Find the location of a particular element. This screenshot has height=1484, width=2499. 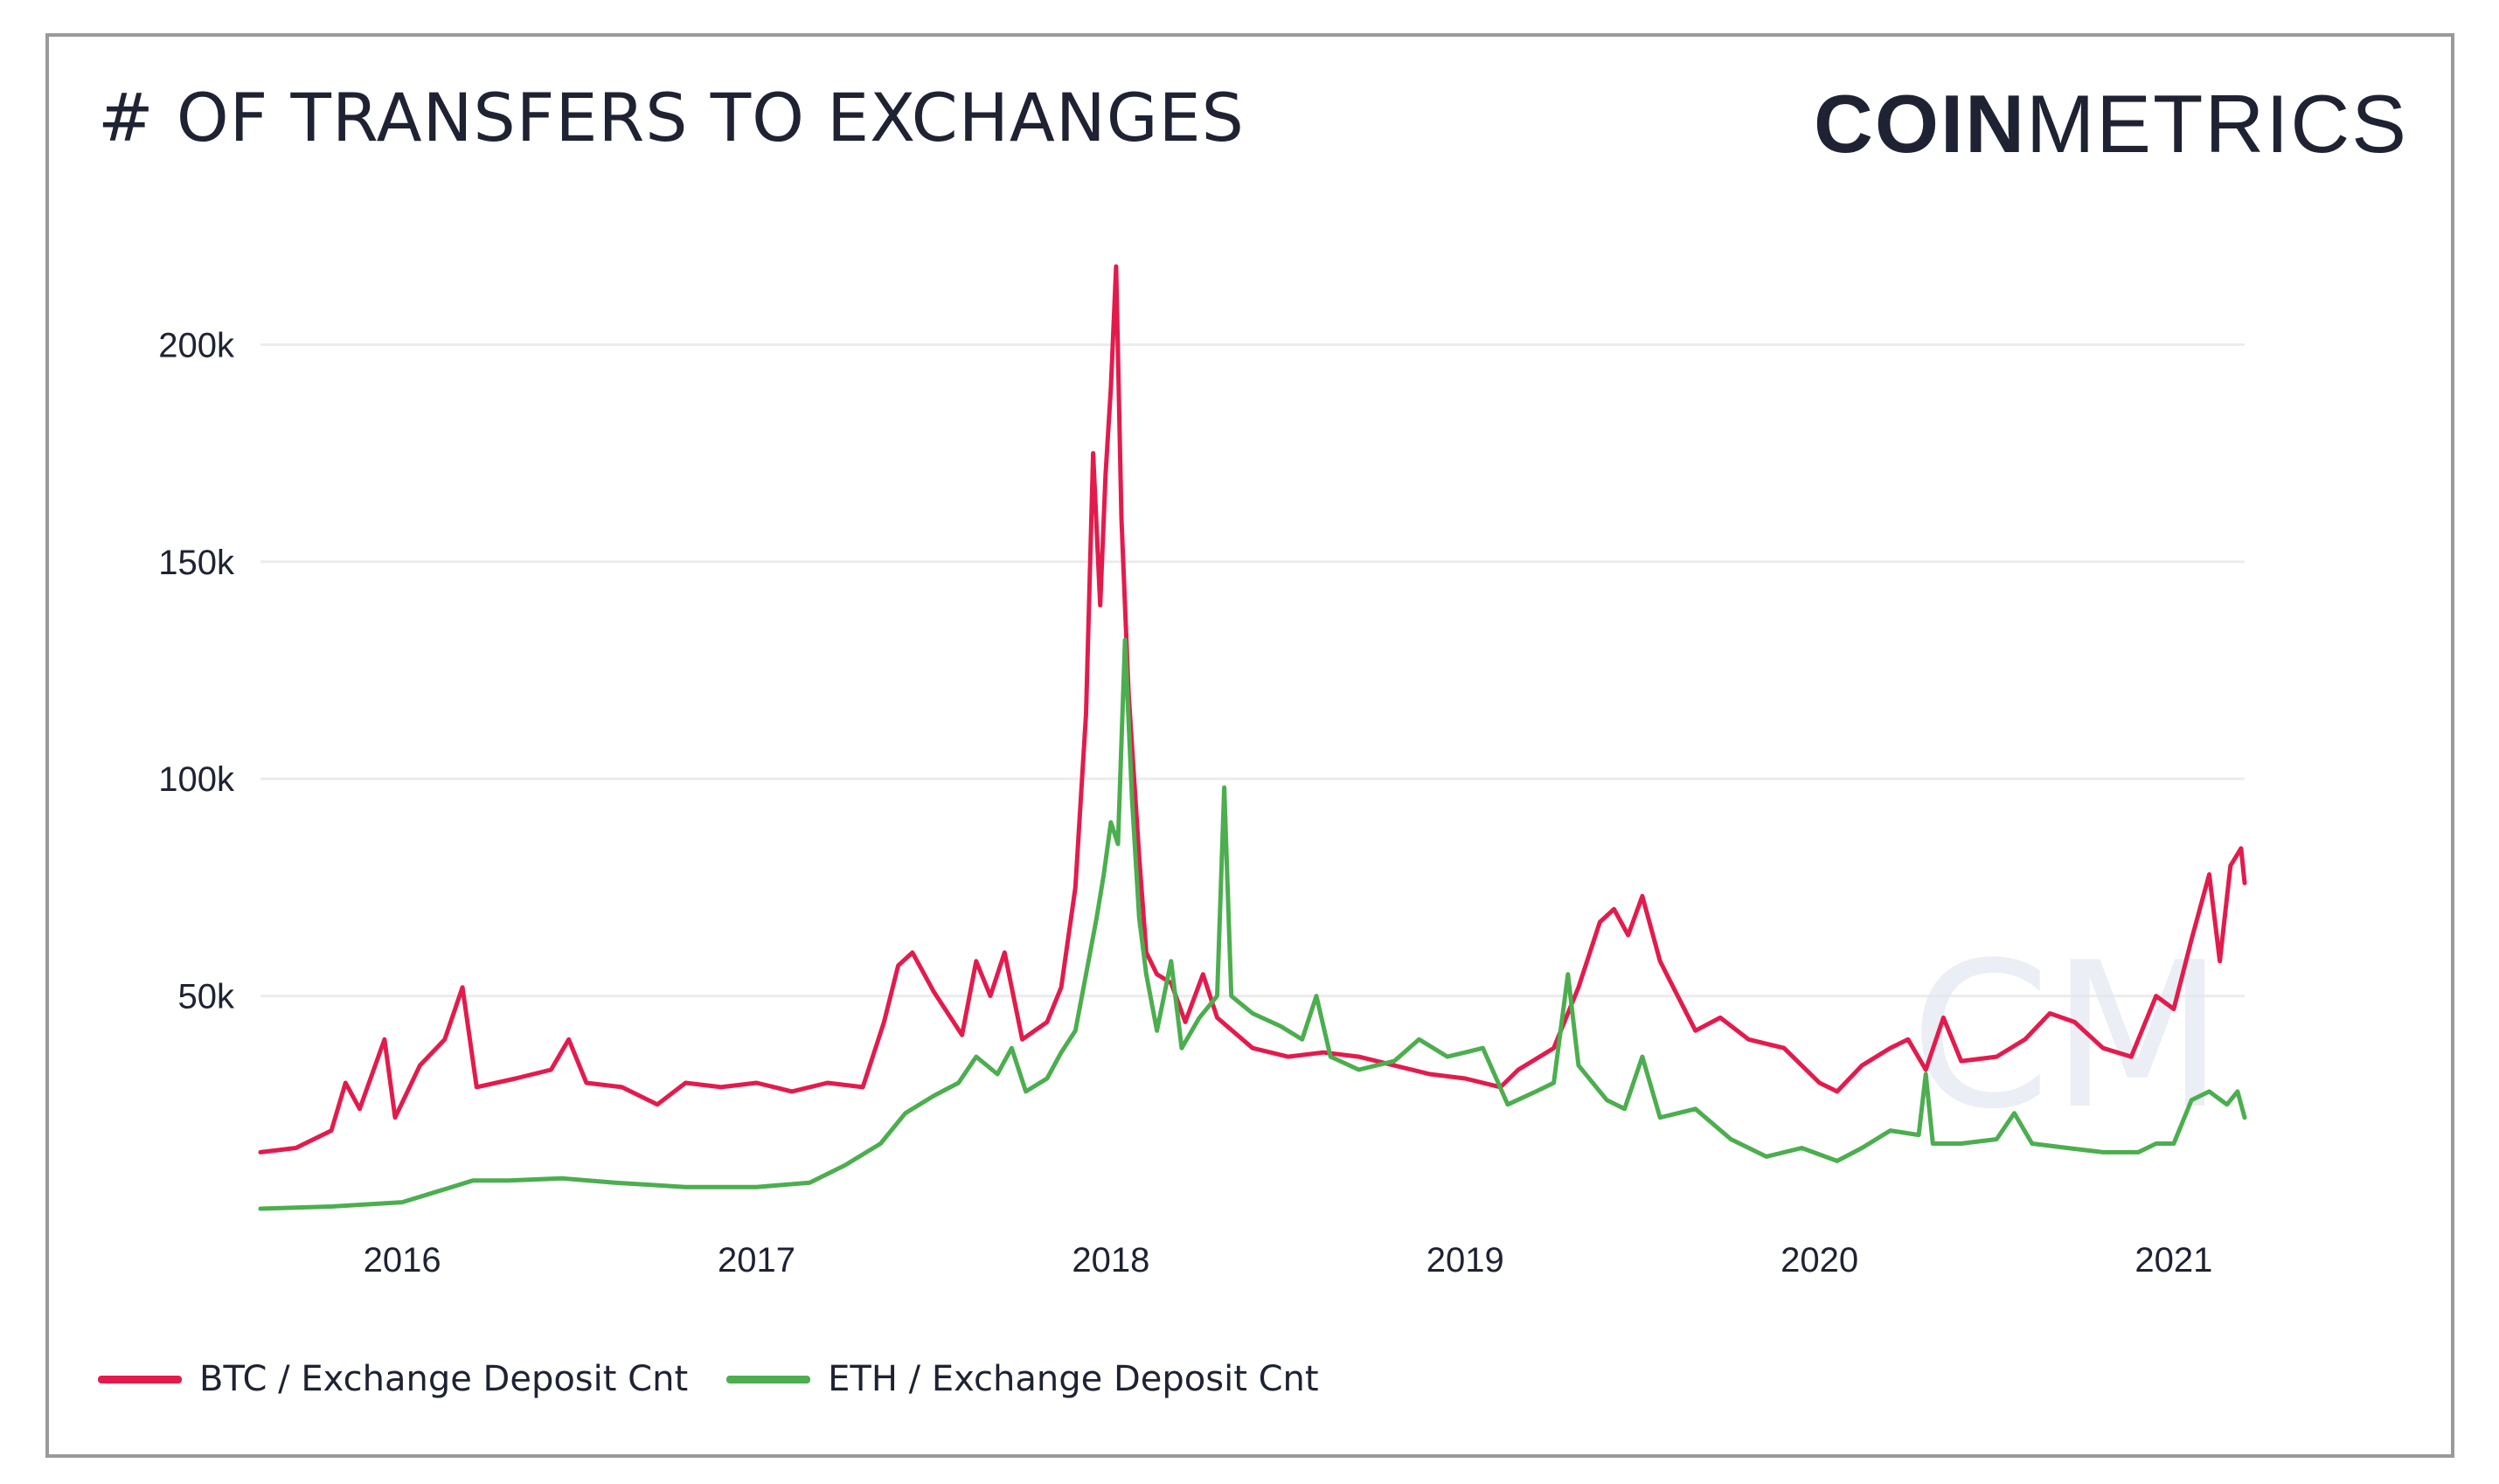

y-tick-label: 100k is located at coordinates (196, 779).